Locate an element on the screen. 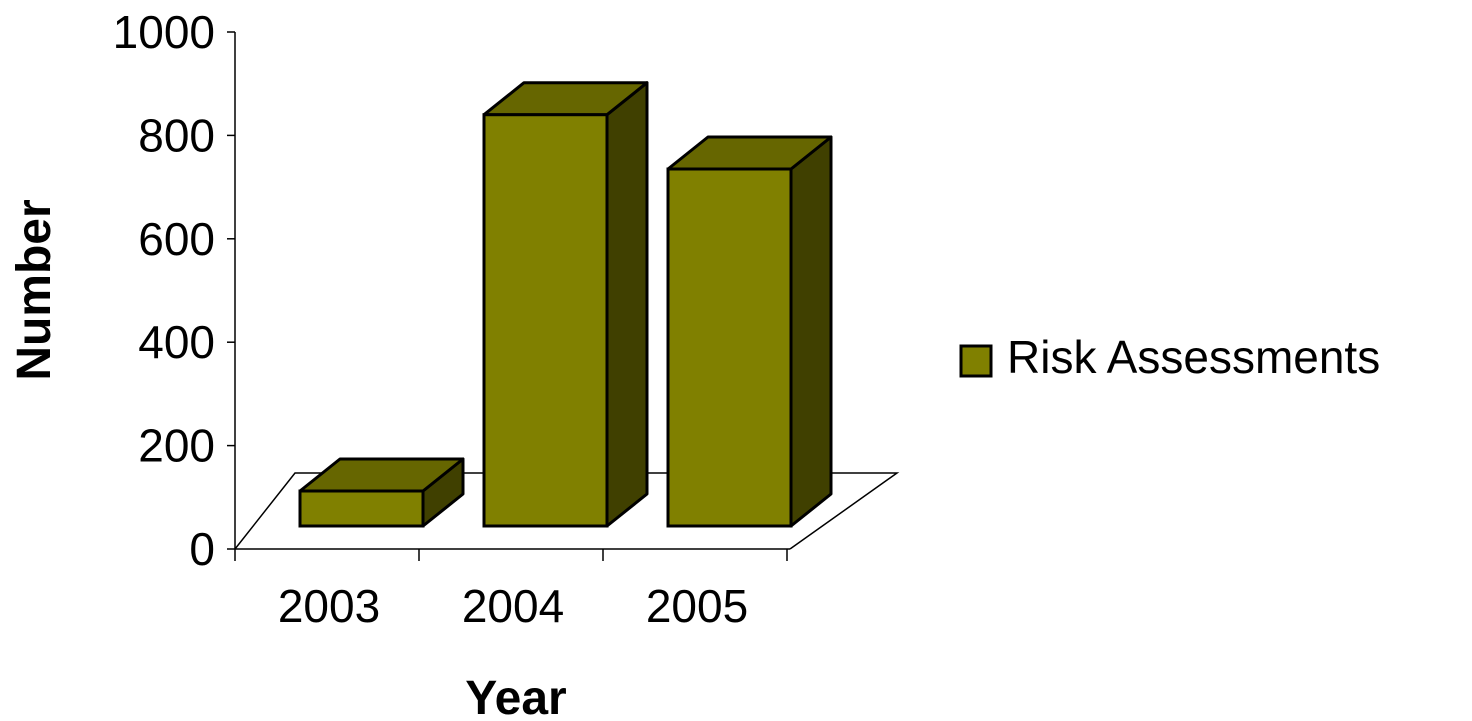 Image resolution: width=1472 pixels, height=721 pixels. x-tick-label: 2003 is located at coordinates (329, 606).